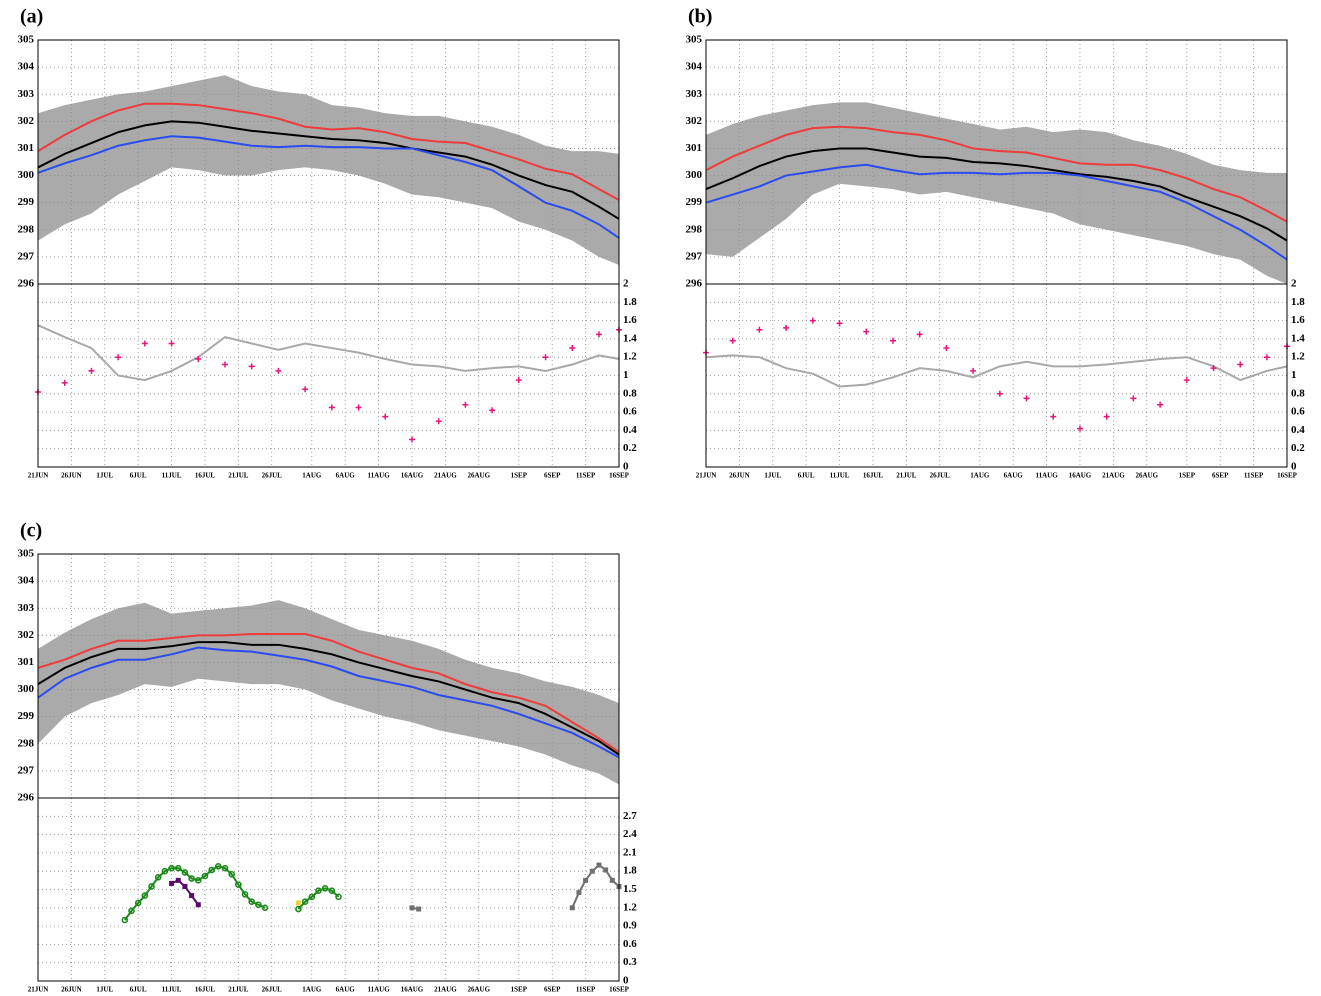 The image size is (1321, 996). Describe the element at coordinates (630, 834) in the screenshot. I see `y-tick-label: 2.4` at that location.